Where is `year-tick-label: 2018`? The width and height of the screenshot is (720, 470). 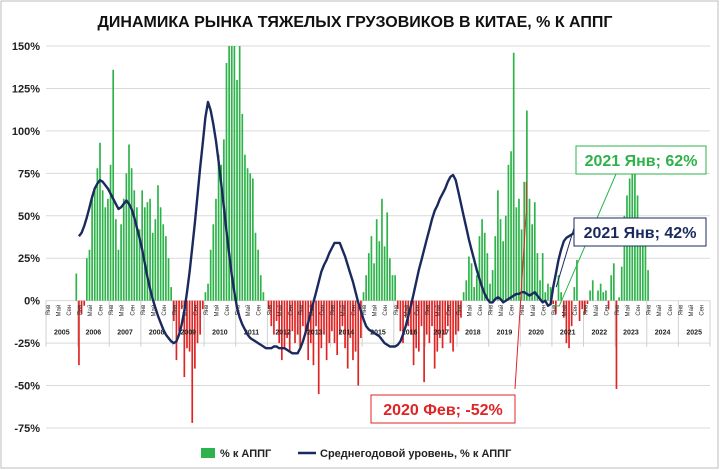 year-tick-label: 2018 is located at coordinates (473, 333).